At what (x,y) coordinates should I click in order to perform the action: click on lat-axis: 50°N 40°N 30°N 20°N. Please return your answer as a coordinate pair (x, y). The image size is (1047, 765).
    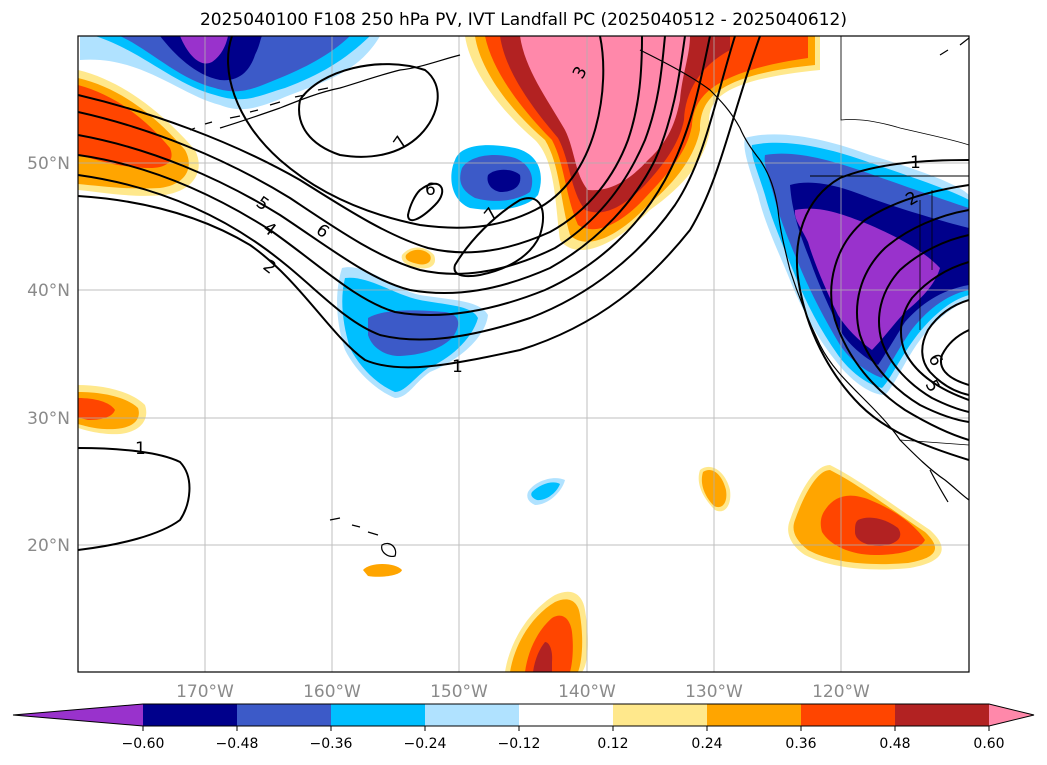
    Looking at the image, I should click on (48, 355).